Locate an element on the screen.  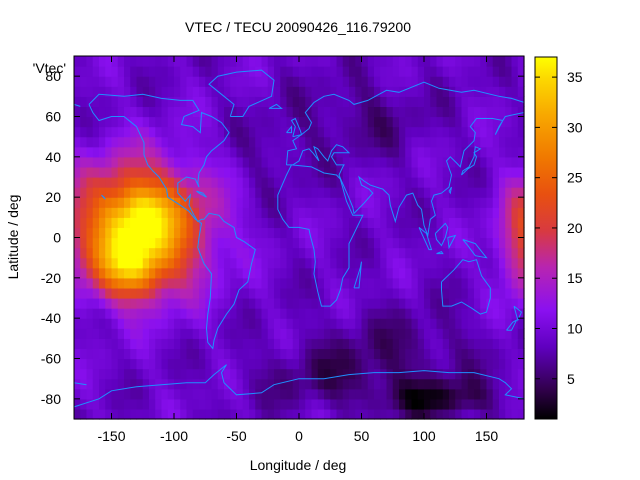
coastline is located at coordinates (80, 384).